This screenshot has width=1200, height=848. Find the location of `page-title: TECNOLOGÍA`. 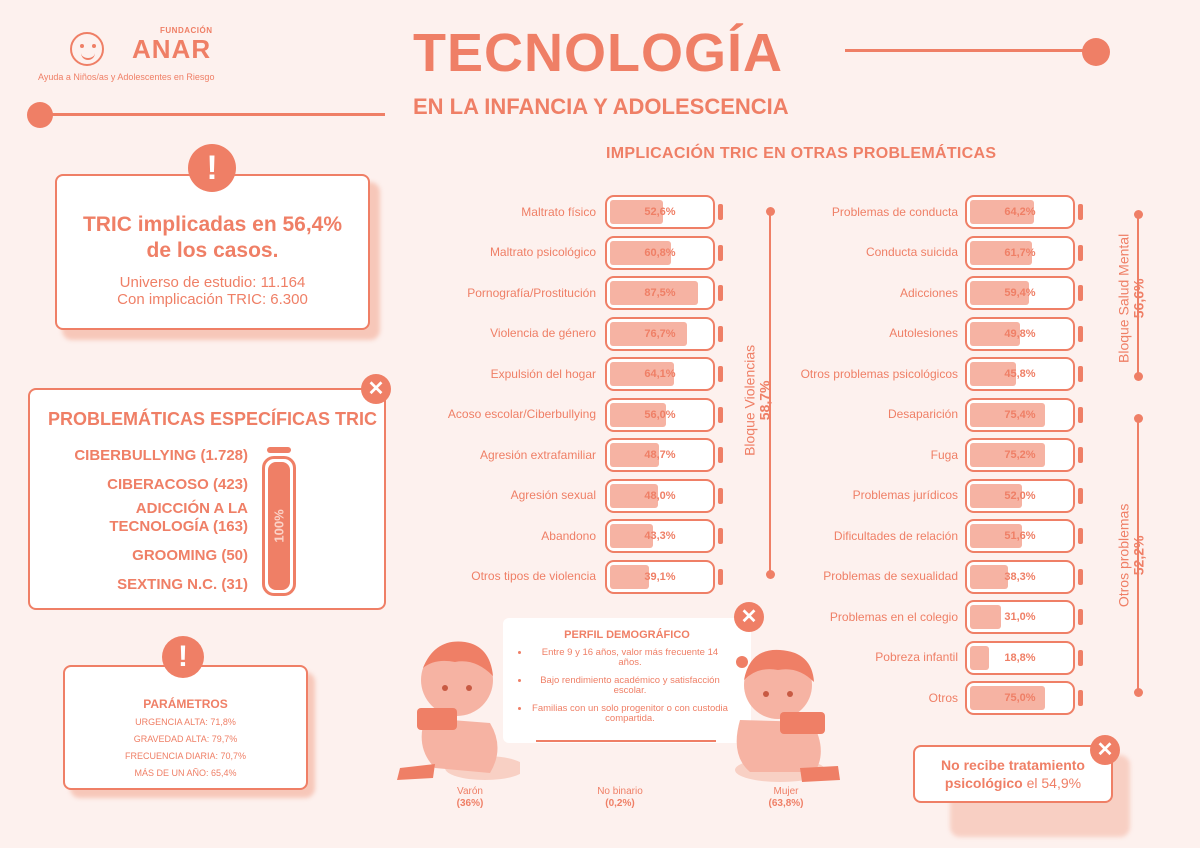

page-title: TECNOLOGÍA is located at coordinates (598, 53).